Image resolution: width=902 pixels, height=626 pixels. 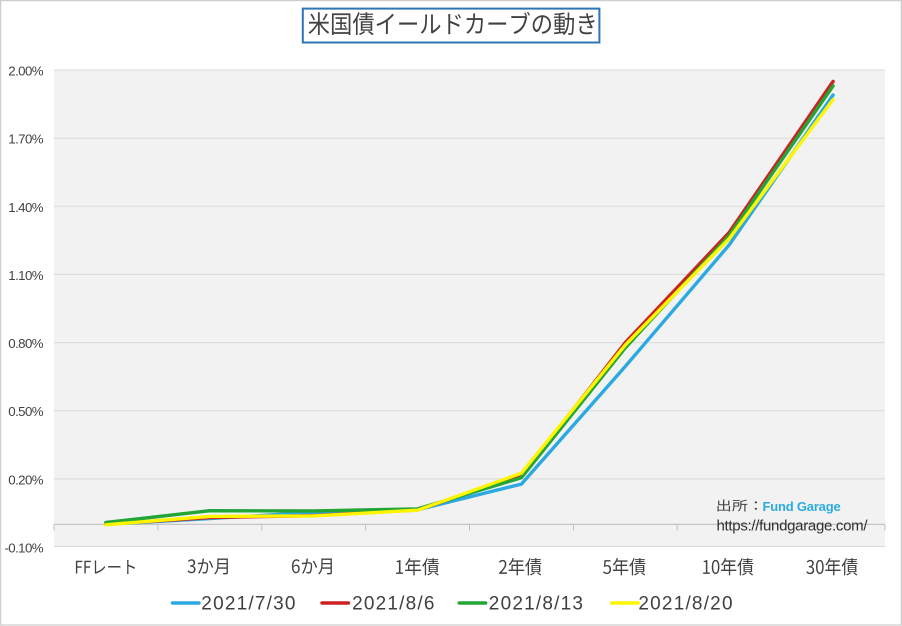 What do you see at coordinates (25, 275) in the screenshot?
I see `svg-text: 1.10%` at bounding box center [25, 275].